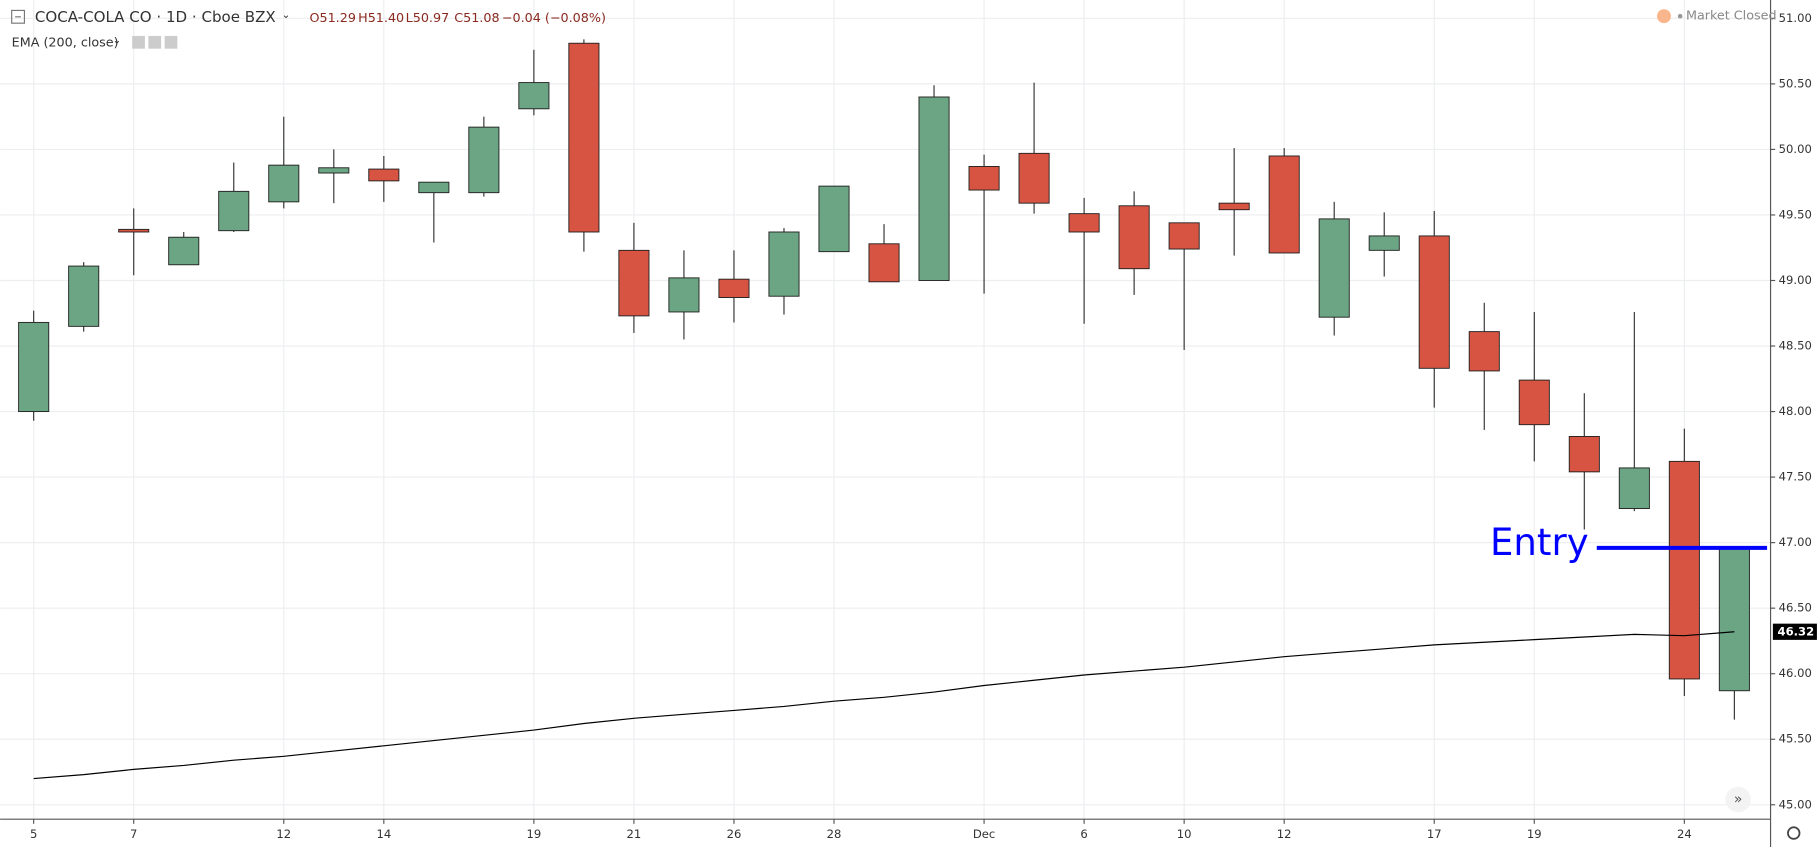  I want to click on y-tick-label: 45.00, so click(1795, 804).